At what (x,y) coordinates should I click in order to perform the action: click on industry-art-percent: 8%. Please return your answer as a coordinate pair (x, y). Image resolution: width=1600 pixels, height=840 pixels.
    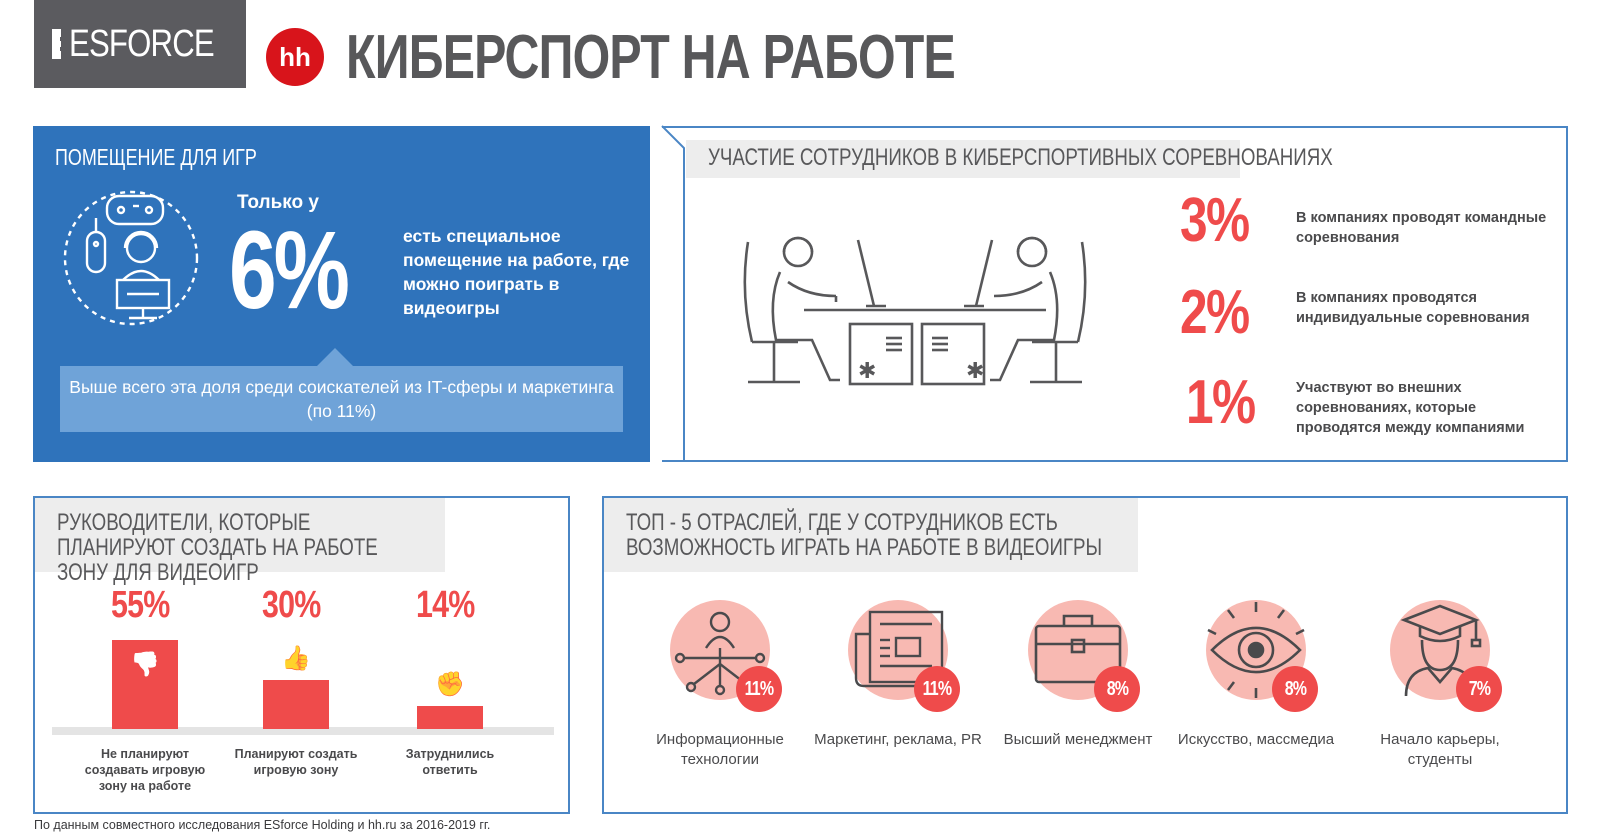
    Looking at the image, I should click on (1295, 689).